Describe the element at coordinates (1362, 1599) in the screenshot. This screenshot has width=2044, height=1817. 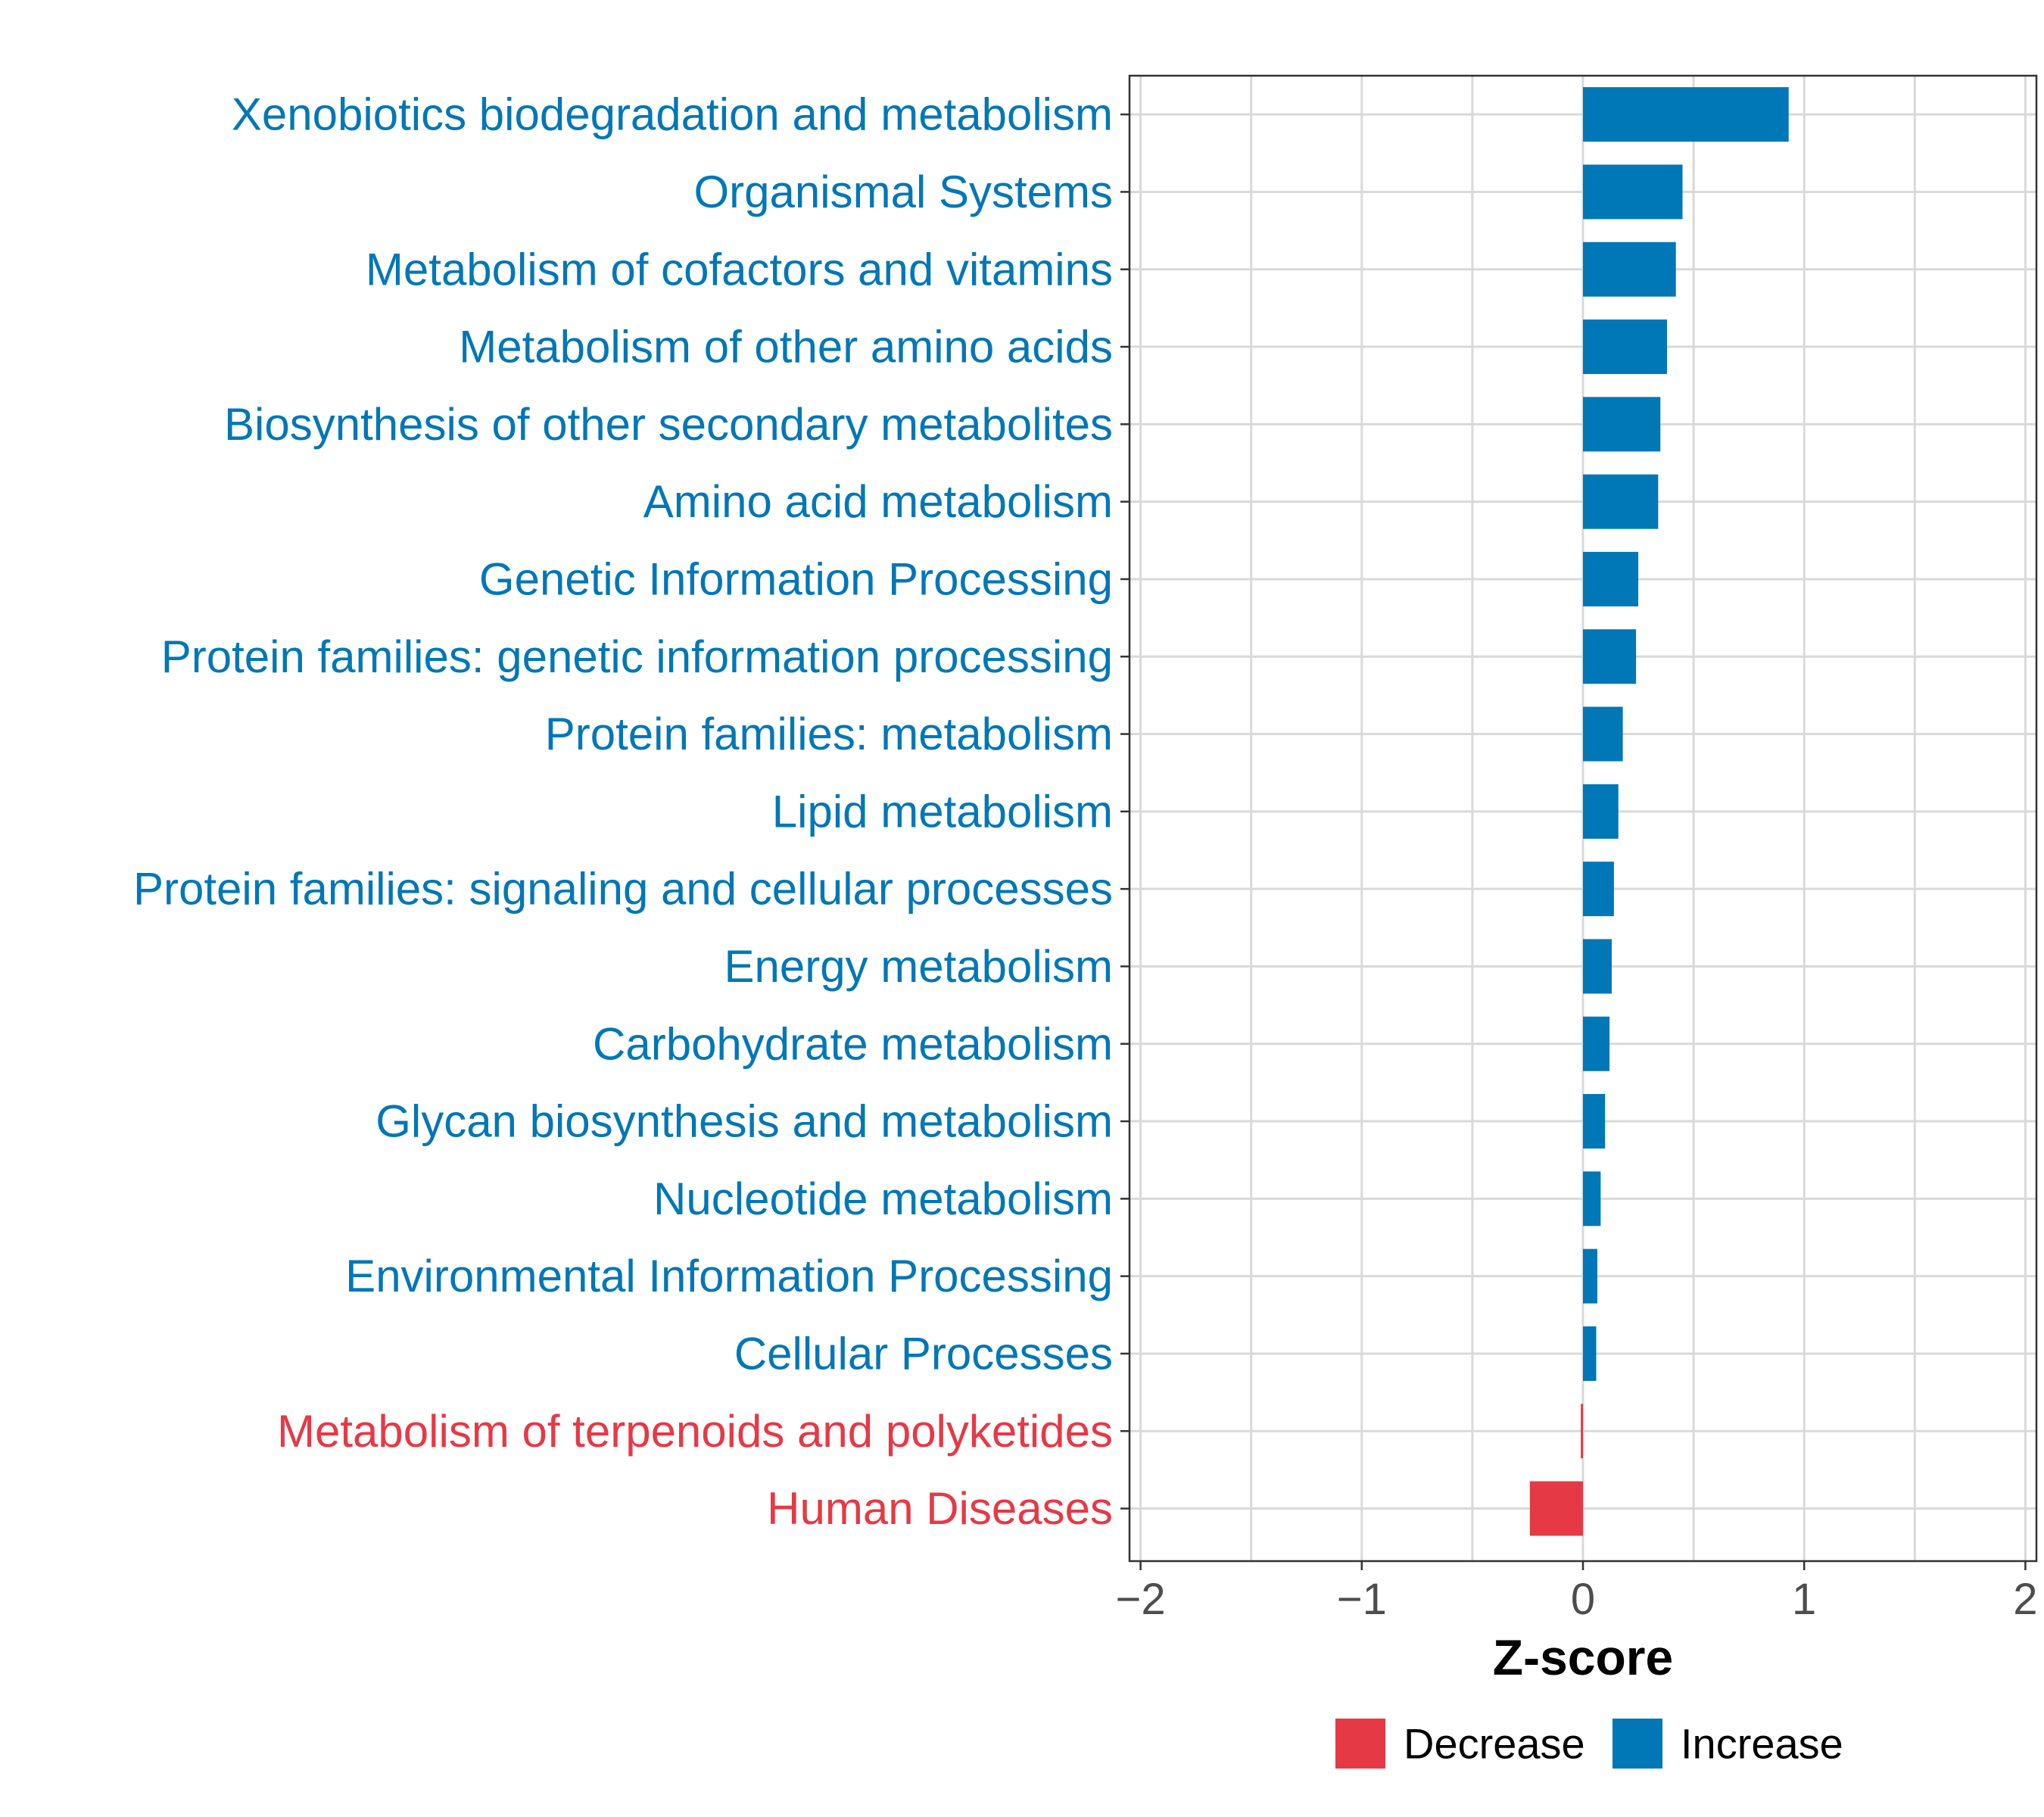
I see `x-tick-label: −1` at that location.